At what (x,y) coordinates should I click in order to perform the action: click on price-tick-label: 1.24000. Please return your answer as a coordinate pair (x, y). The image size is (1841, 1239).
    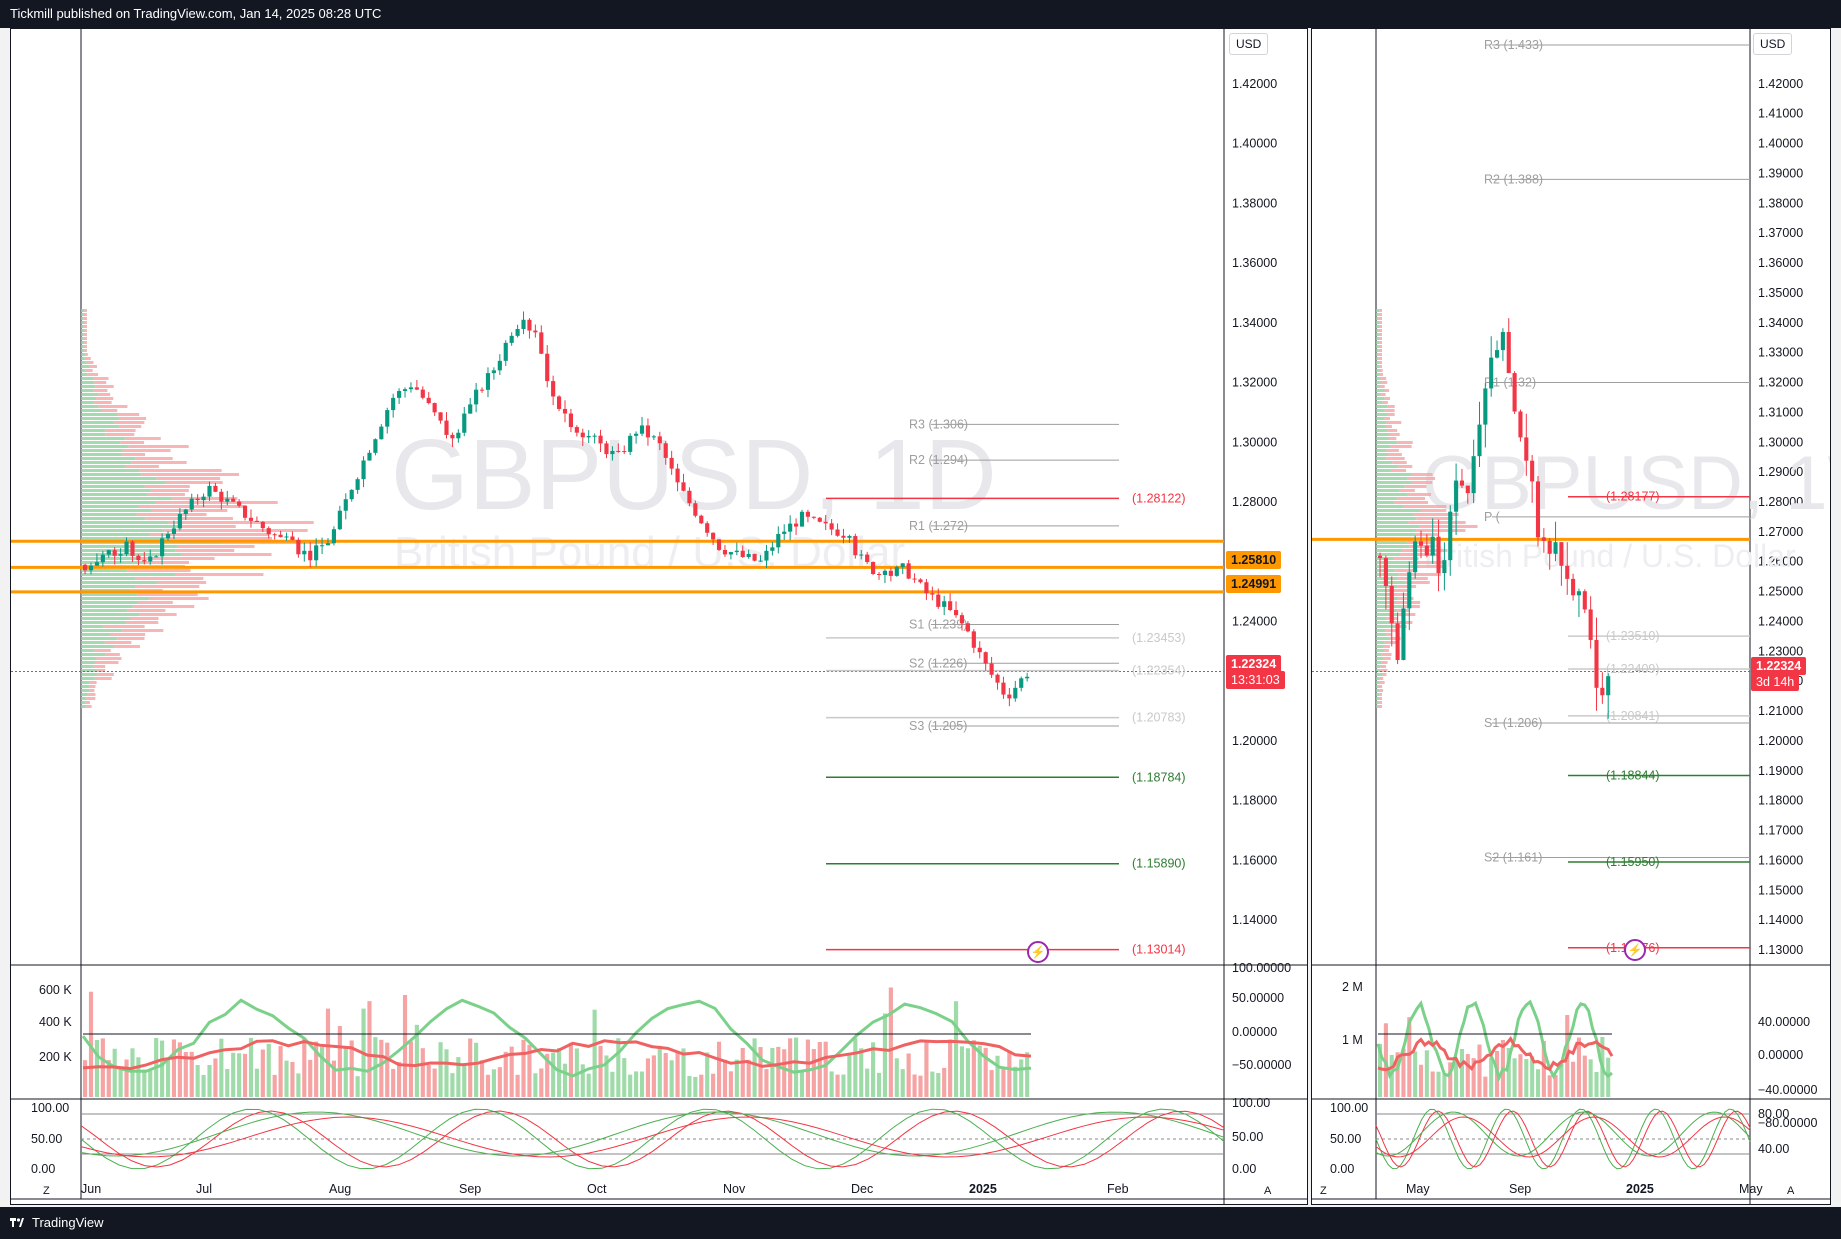
    Looking at the image, I should click on (1780, 621).